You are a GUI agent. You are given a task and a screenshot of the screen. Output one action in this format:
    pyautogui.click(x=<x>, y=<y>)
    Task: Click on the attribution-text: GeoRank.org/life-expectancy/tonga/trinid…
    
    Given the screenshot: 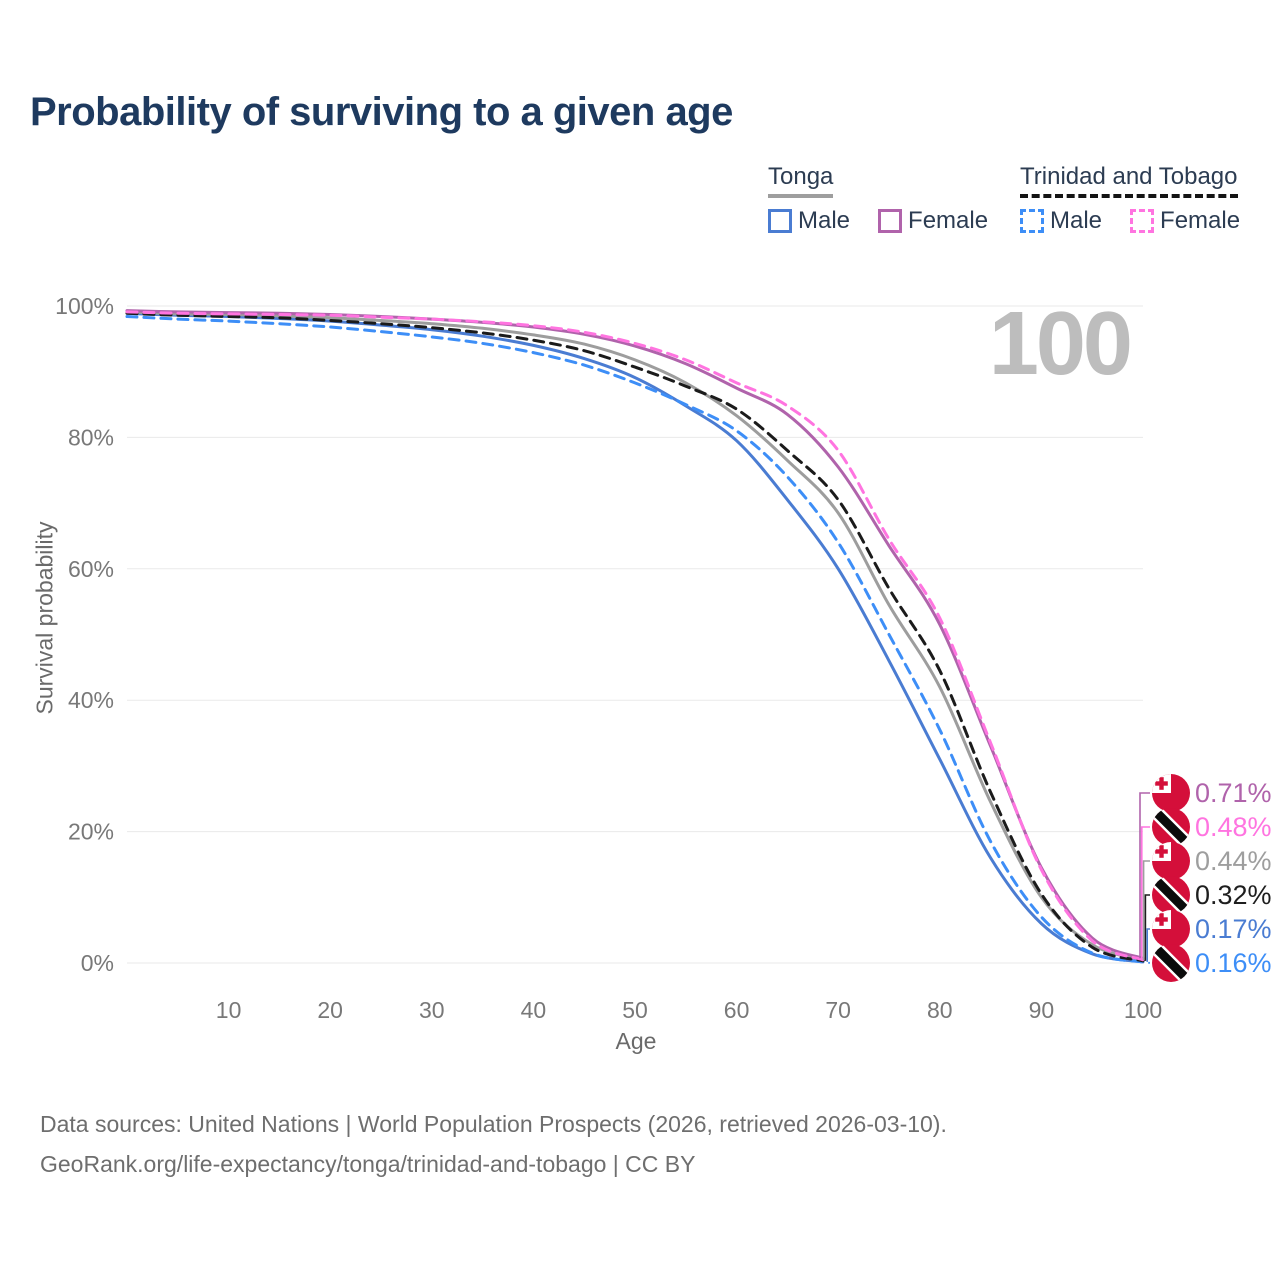 What is the action you would take?
    pyautogui.click(x=368, y=1164)
    